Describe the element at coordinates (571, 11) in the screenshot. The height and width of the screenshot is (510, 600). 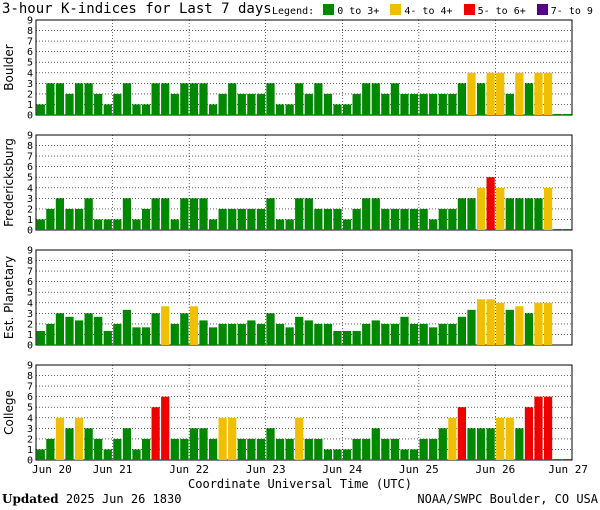
I see `legend-item-severe: 7- to 9` at that location.